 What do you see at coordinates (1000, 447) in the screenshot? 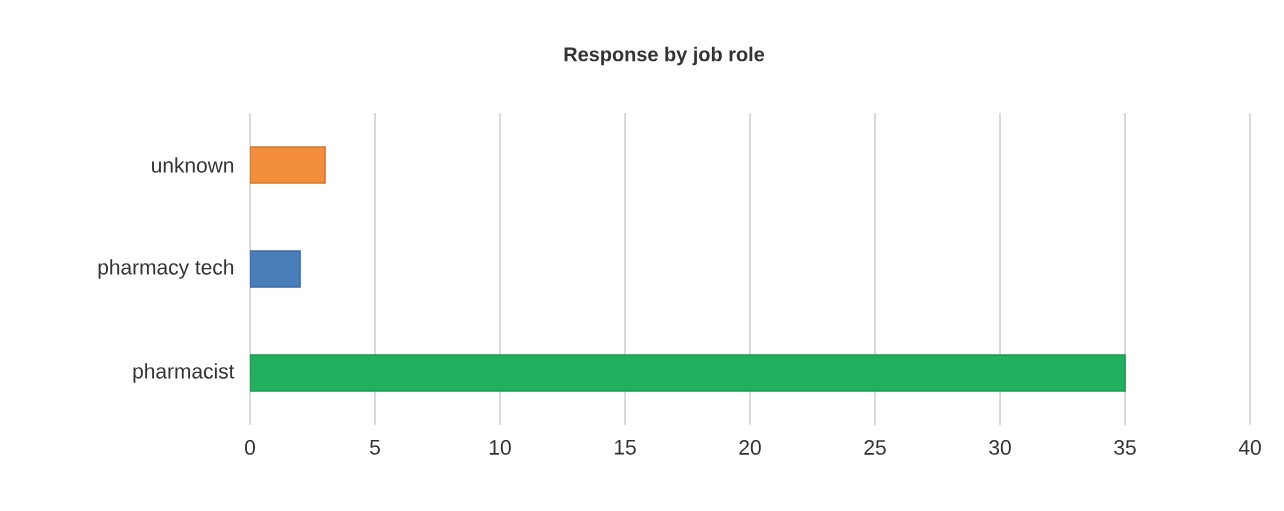
I see `x-tick-label: 30` at bounding box center [1000, 447].